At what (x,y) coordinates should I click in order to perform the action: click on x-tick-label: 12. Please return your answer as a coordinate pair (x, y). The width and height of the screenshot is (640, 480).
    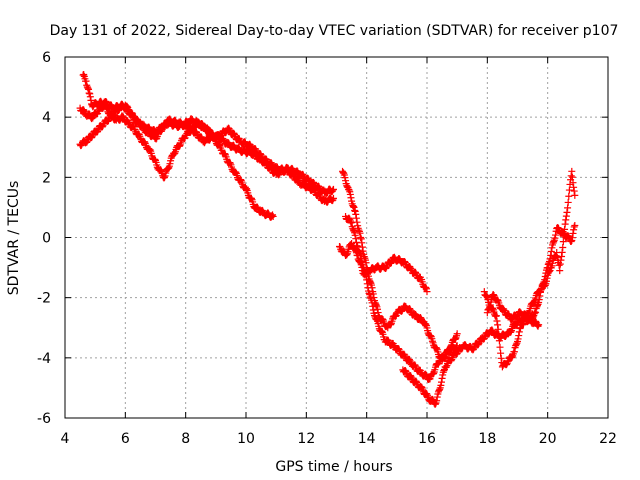
    Looking at the image, I should click on (306, 439).